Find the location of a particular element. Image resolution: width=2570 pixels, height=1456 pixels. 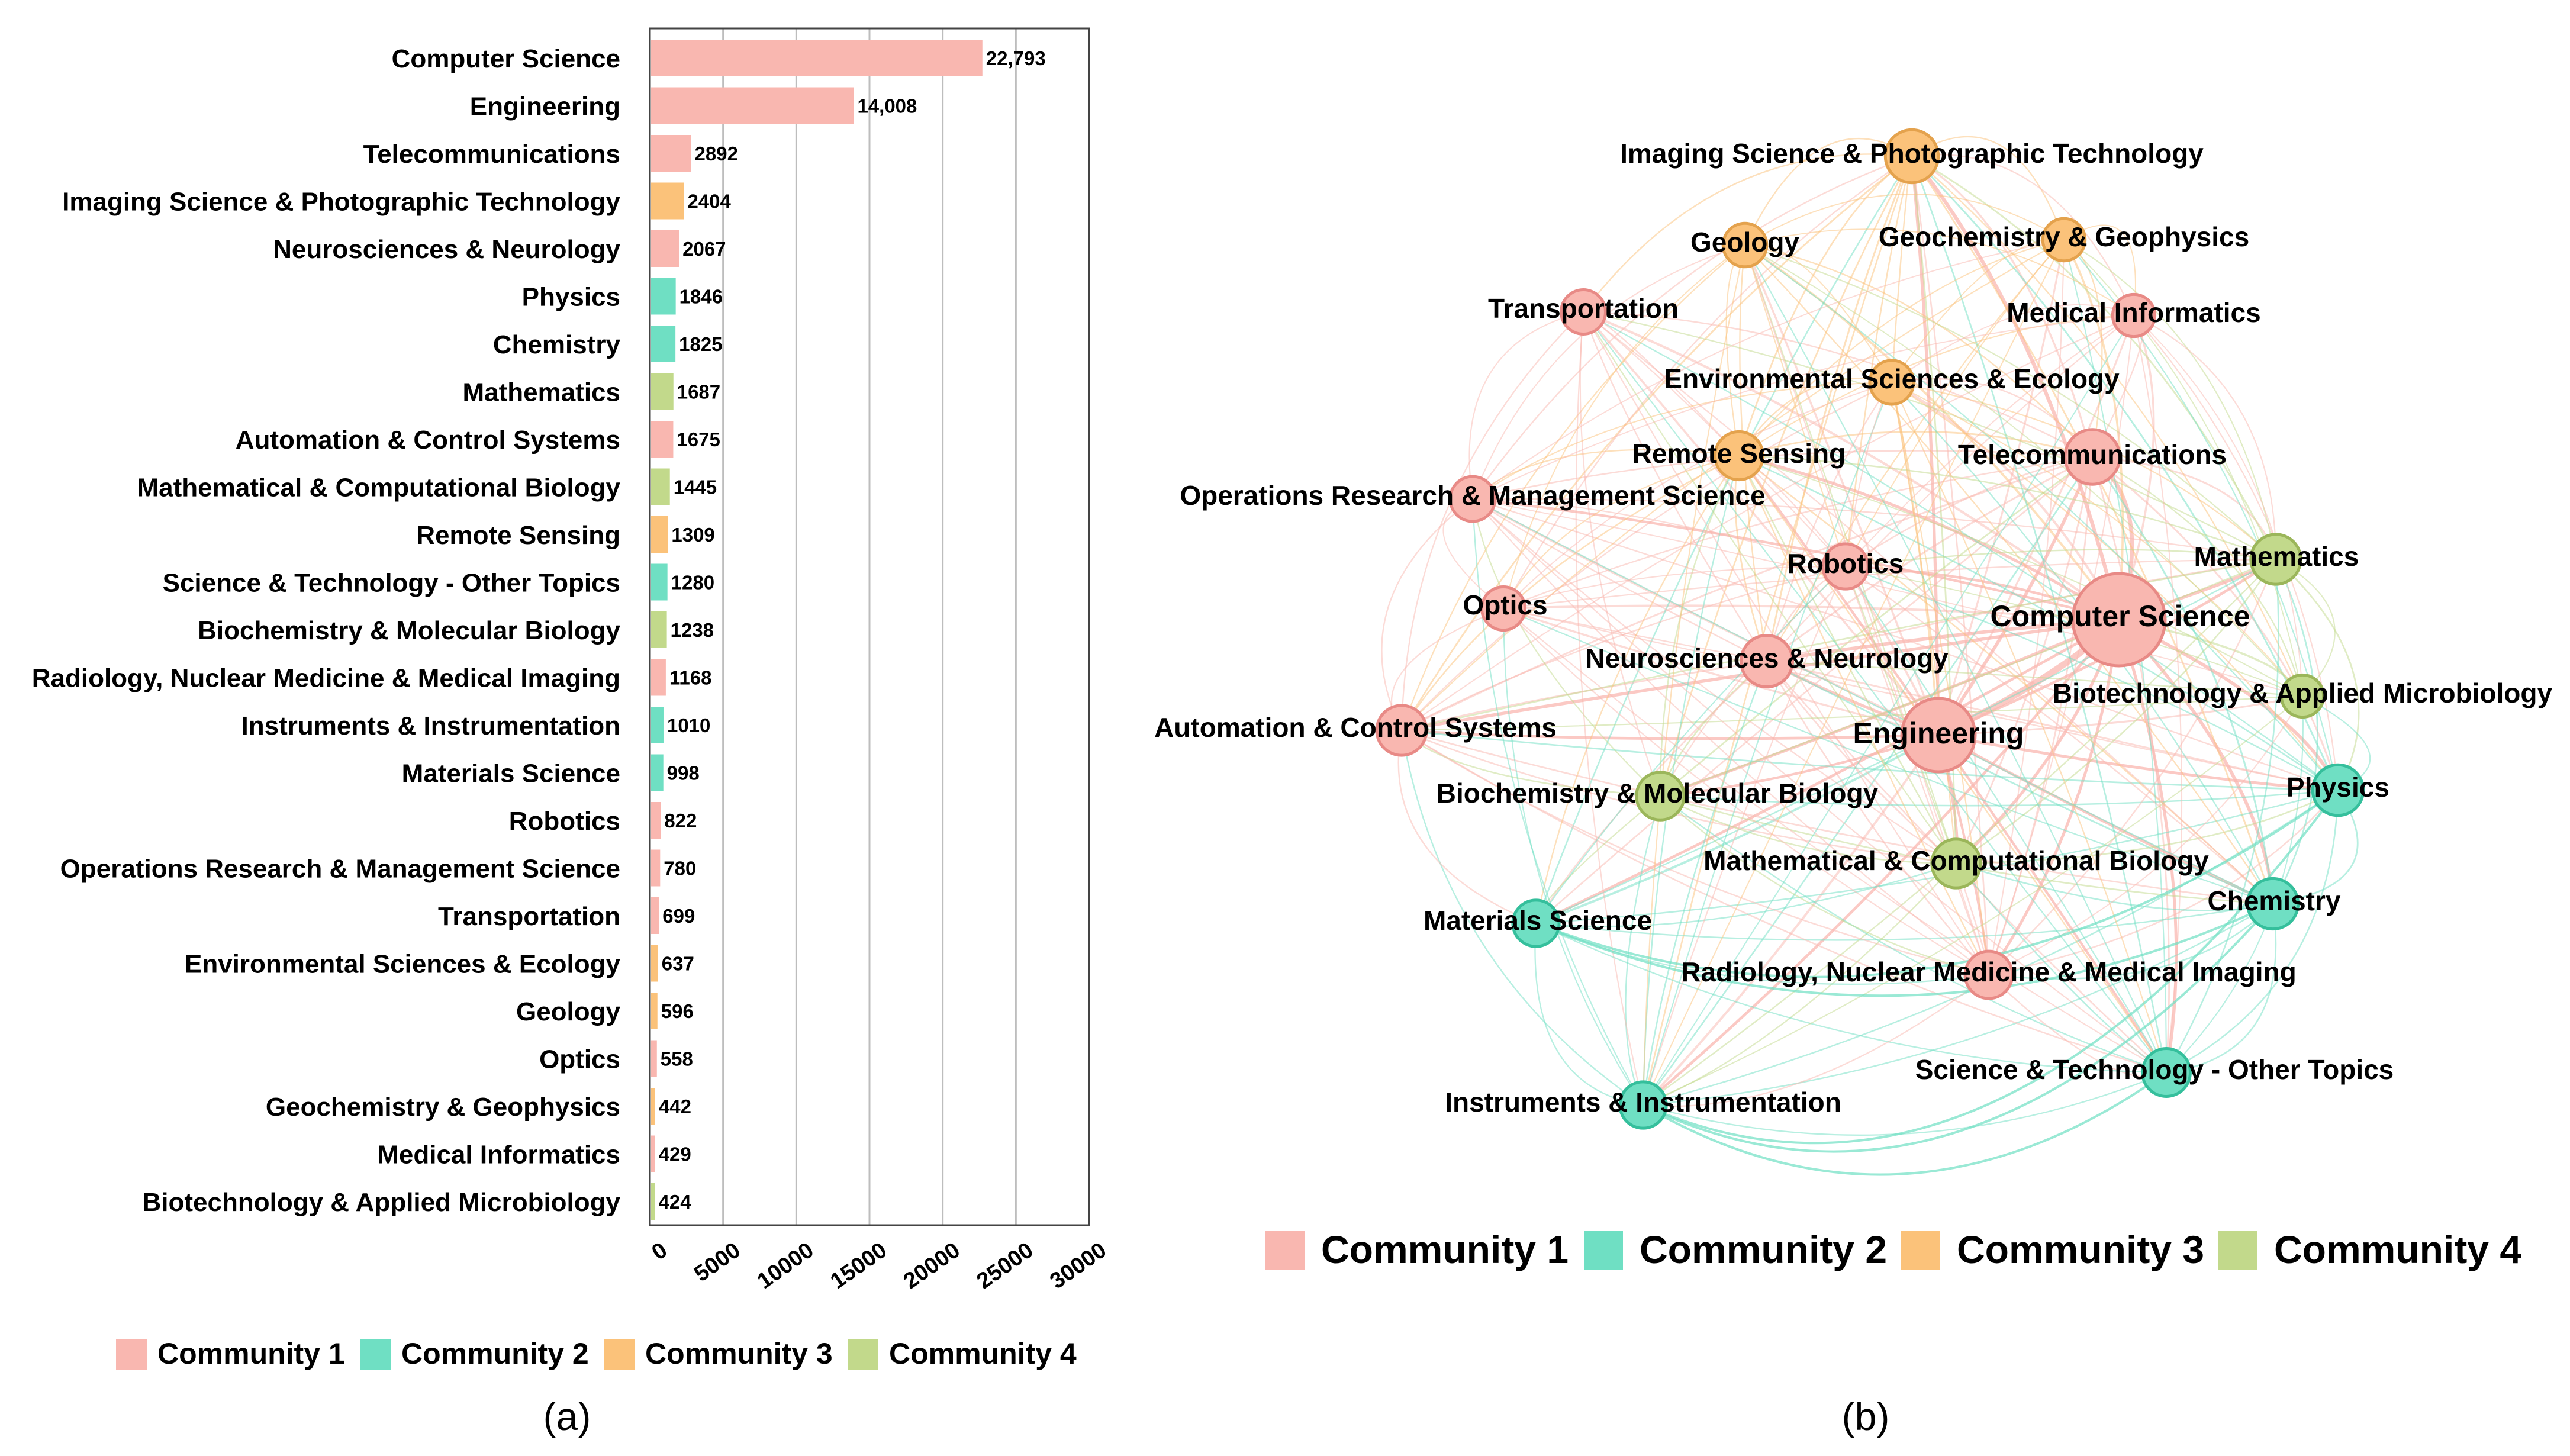

node-label: Operations Research & Management Science is located at coordinates (1472, 496).